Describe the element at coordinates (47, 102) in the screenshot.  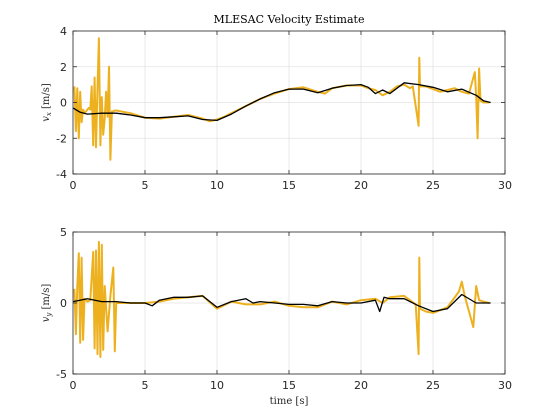
I see `y-axis-label: vx [m/s]` at that location.